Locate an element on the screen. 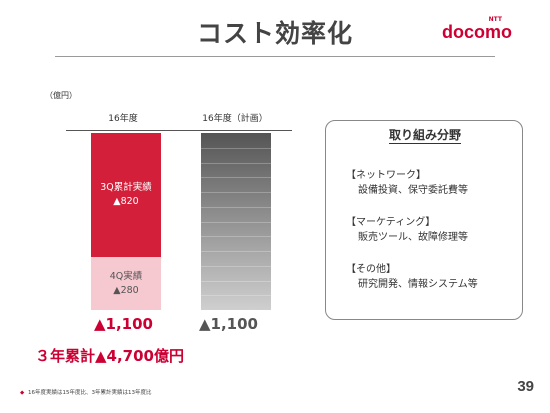 This screenshot has height=413, width=550. category-other: 【その他】 研究開発、情報システム等 is located at coordinates (412, 277).